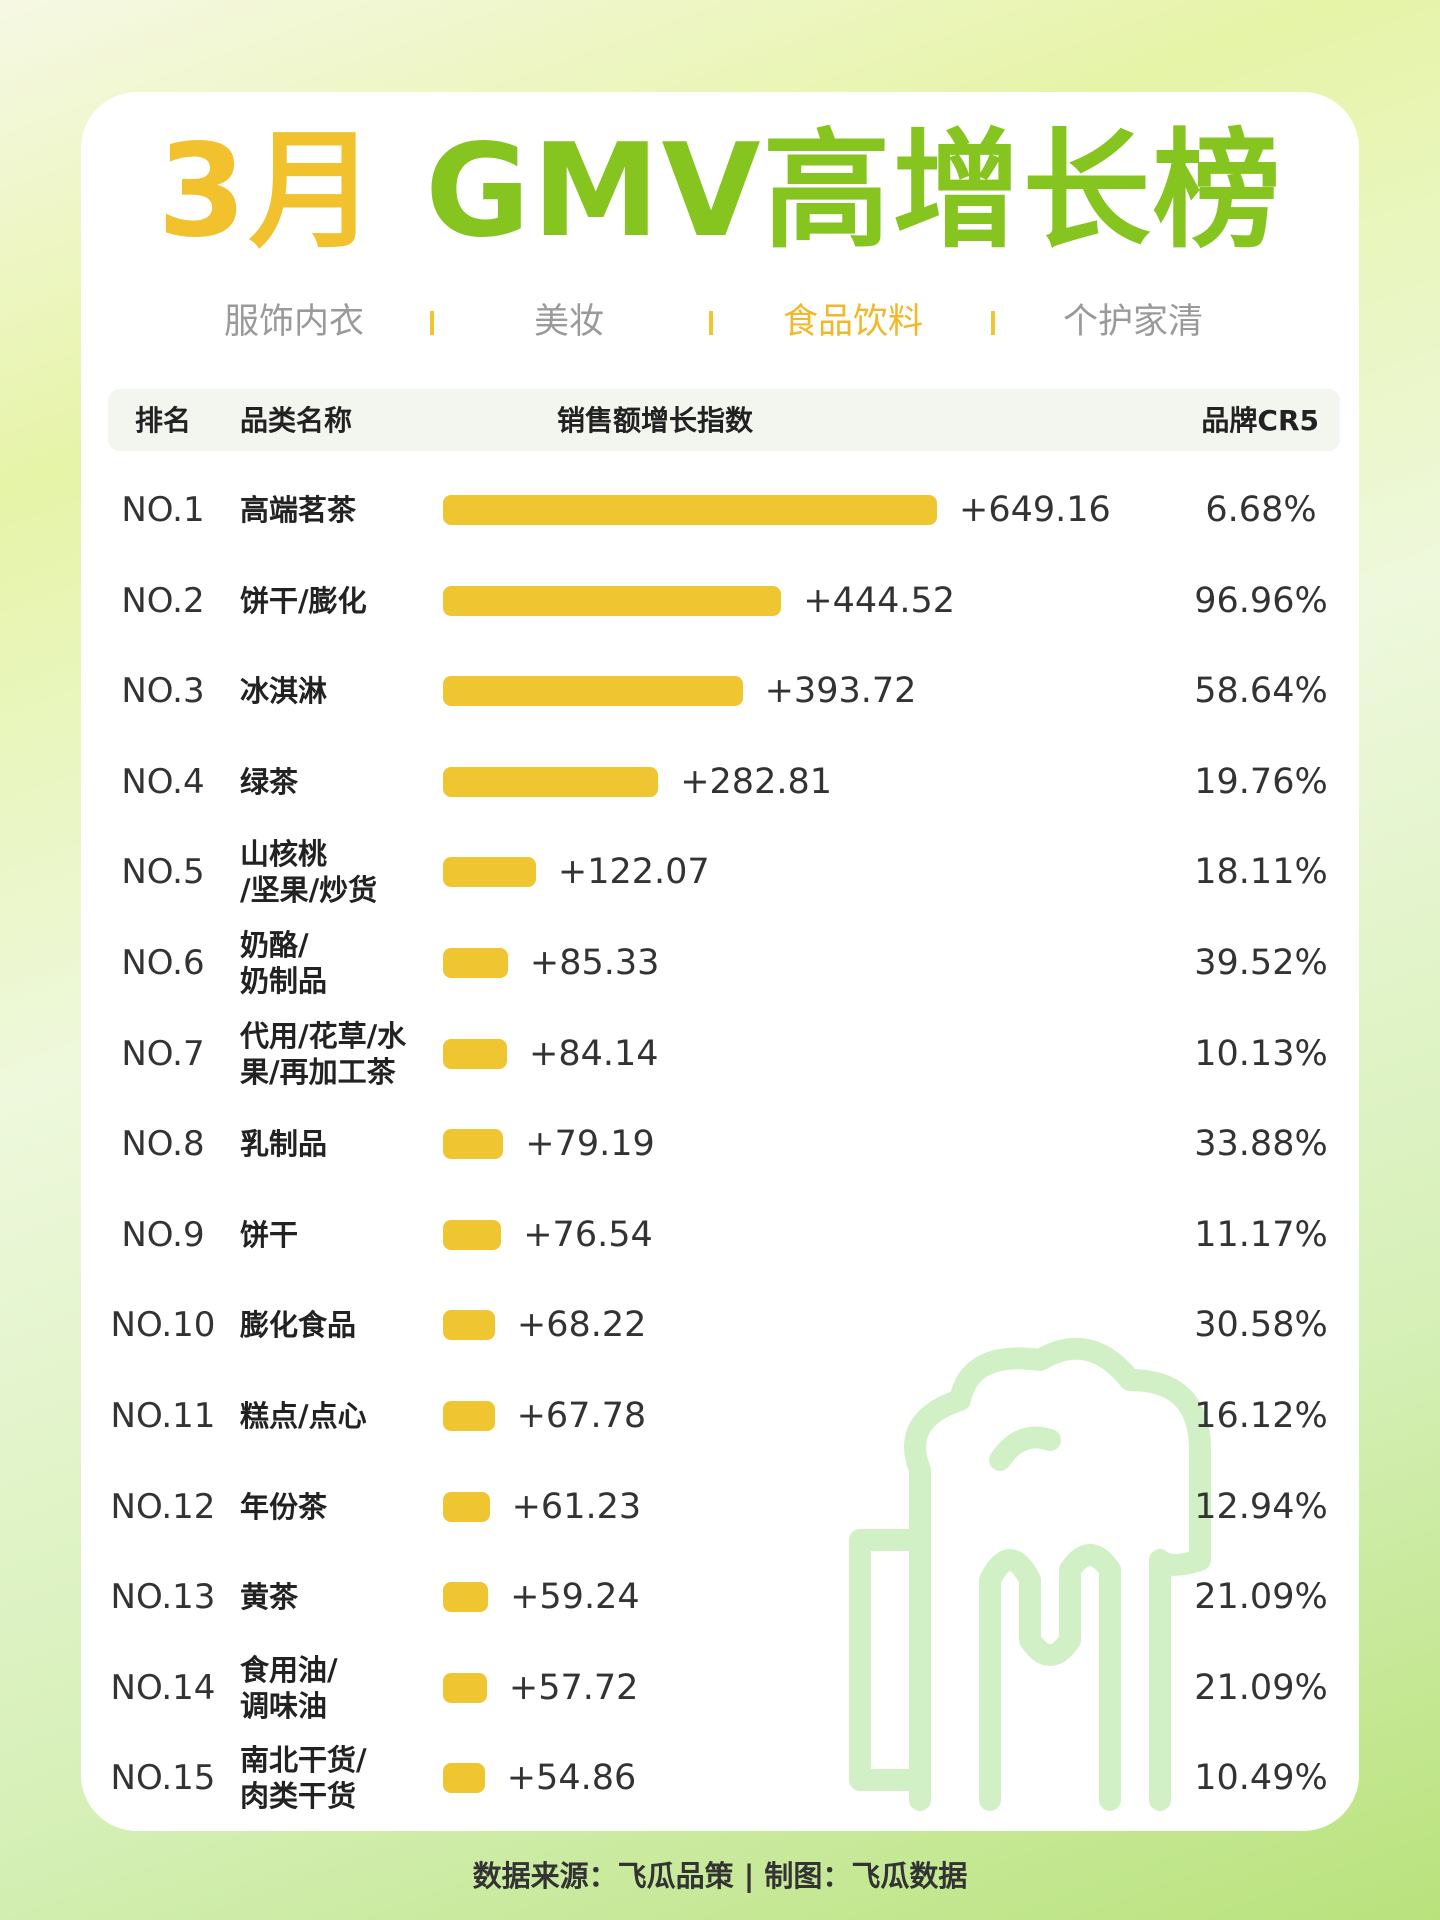 The height and width of the screenshot is (1920, 1440). What do you see at coordinates (284, 1506) in the screenshot?
I see `category-label: 年份茶` at bounding box center [284, 1506].